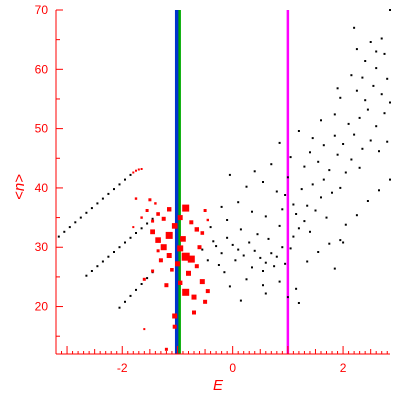  Describe the element at coordinates (42, 10) in the screenshot. I see `y-tick-label: 70` at that location.